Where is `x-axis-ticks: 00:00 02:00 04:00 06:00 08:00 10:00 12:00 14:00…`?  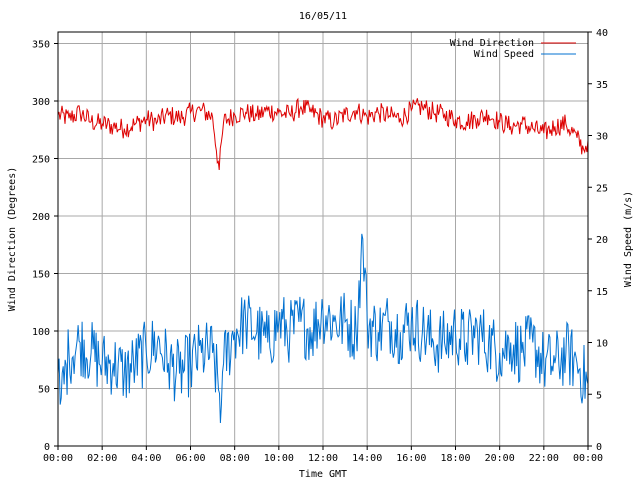 x-axis-ticks: 00:00 02:00 04:00 06:00 08:00 10:00 12:00 14:00… is located at coordinates (323, 455).